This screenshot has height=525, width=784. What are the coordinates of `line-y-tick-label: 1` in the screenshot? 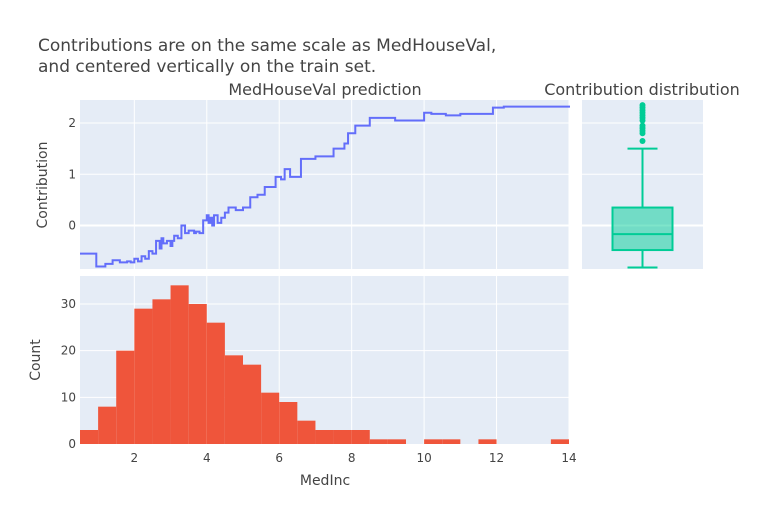 It's located at (72, 174).